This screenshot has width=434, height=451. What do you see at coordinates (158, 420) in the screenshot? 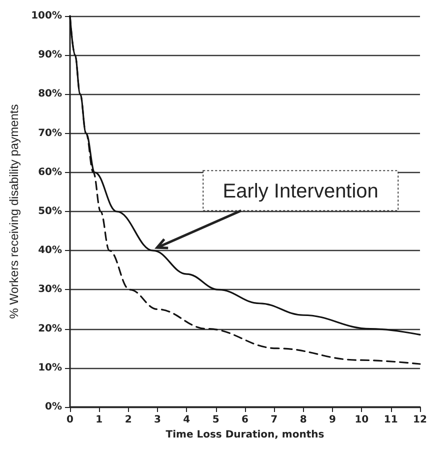
I see `x-tick-label: 3` at bounding box center [158, 420].